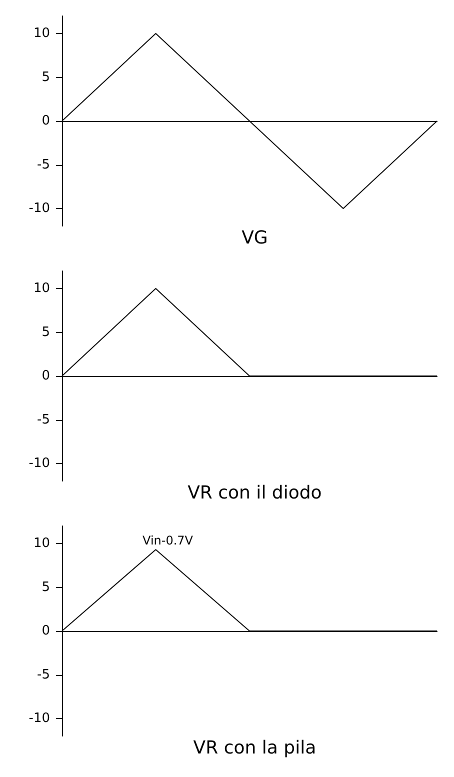 The image size is (454, 777). Describe the element at coordinates (255, 238) in the screenshot. I see `x-axis-title: VG` at that location.